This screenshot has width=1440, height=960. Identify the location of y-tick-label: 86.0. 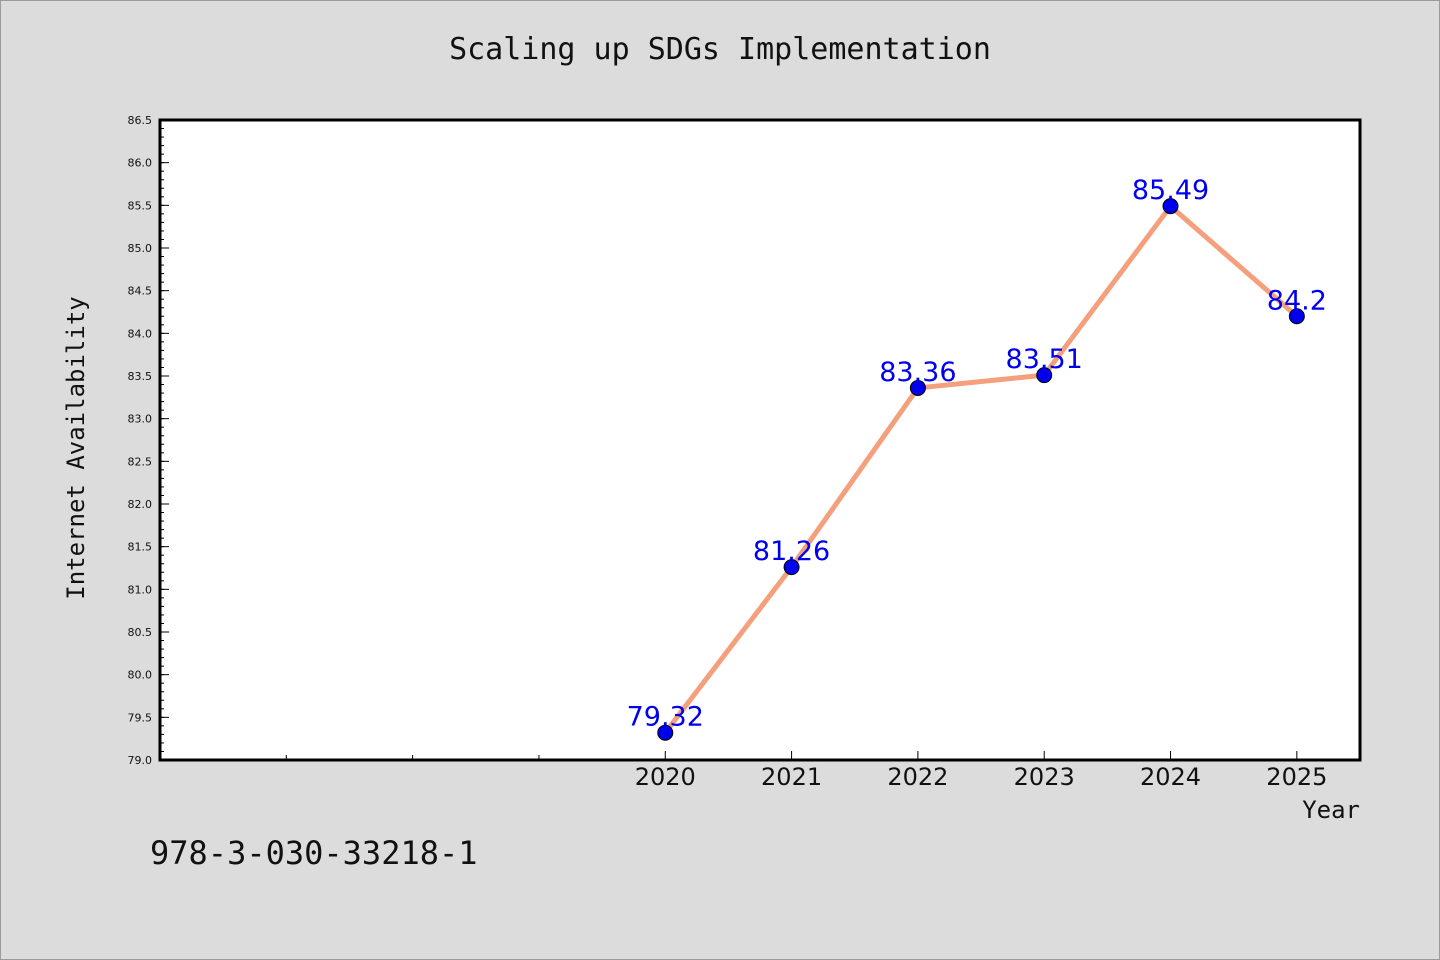
(140, 163).